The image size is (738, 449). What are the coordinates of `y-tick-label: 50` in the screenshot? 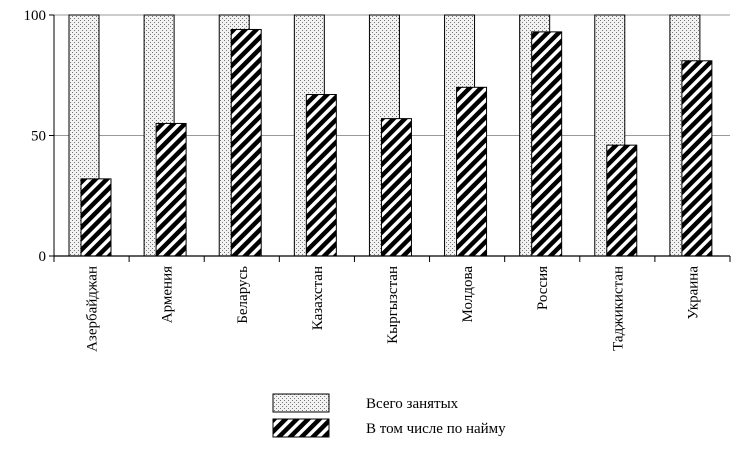 It's located at (38, 137).